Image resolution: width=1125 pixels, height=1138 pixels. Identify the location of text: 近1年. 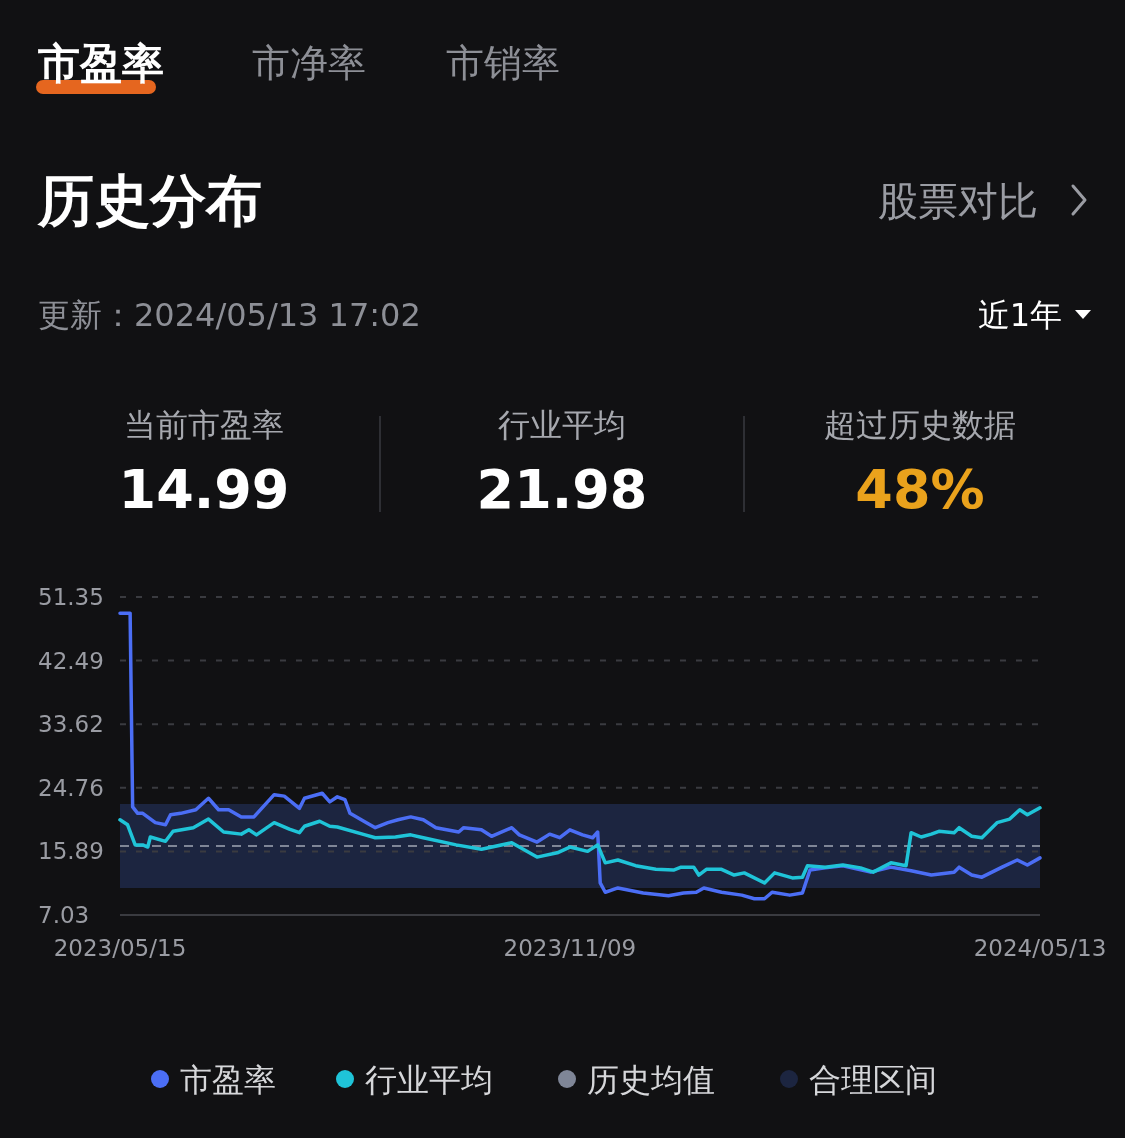
(1019, 315).